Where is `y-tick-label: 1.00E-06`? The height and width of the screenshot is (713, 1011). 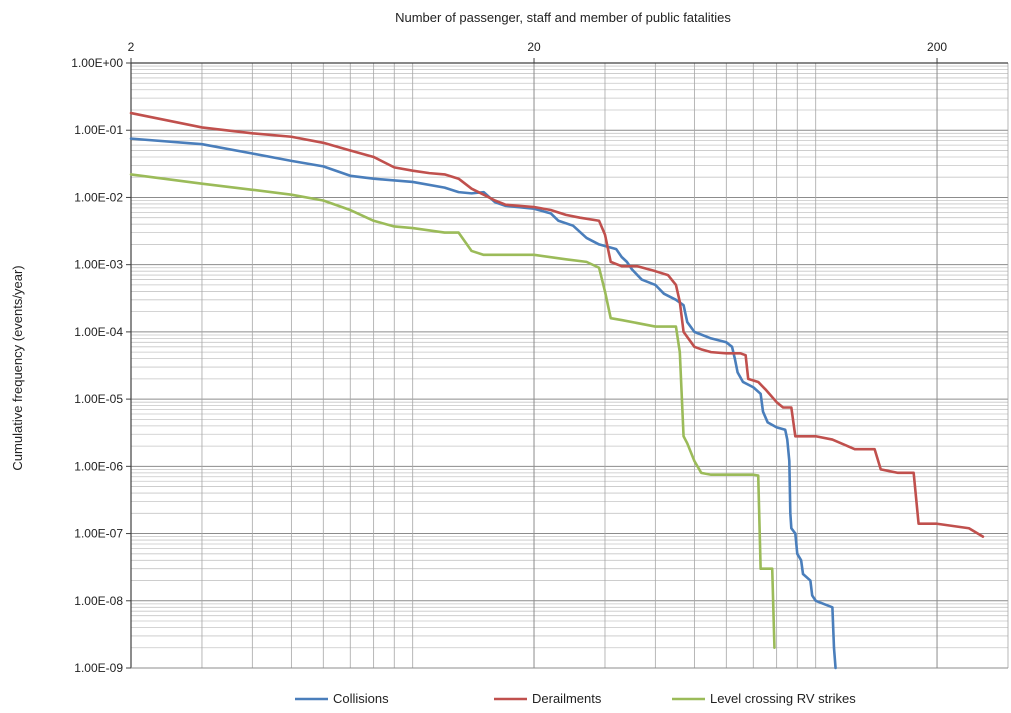 y-tick-label: 1.00E-06 is located at coordinates (98, 466).